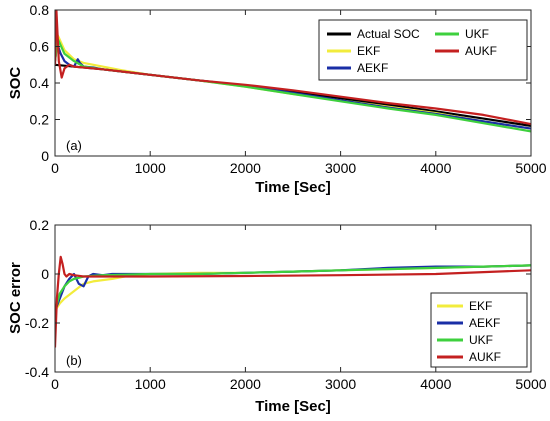 The image size is (550, 421). Describe the element at coordinates (530, 168) in the screenshot. I see `panel-a-x-tick-label: 5000` at that location.